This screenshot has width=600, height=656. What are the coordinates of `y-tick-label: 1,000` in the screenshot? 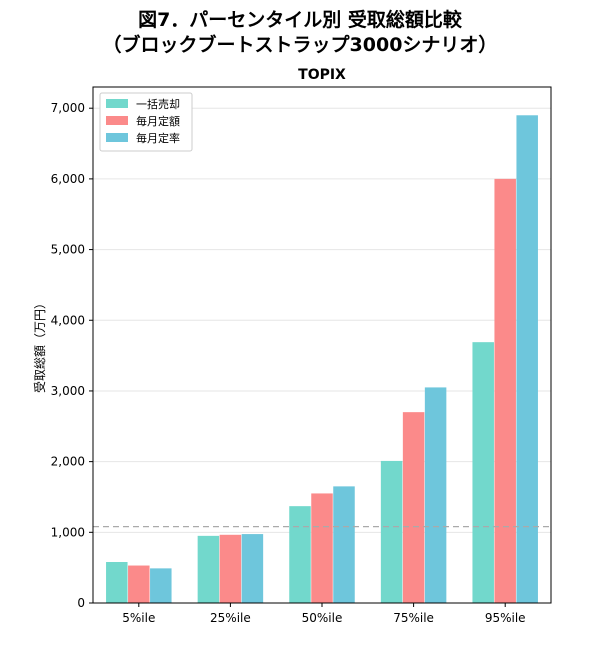 It's located at (68, 532).